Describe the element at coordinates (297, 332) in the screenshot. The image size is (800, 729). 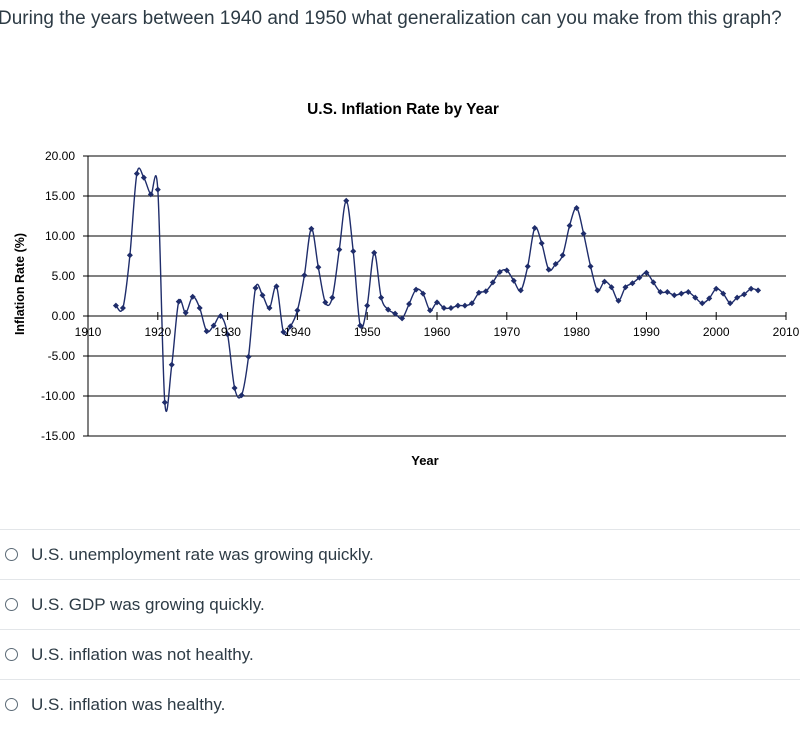
I see `x-tick-label: 1940` at that location.